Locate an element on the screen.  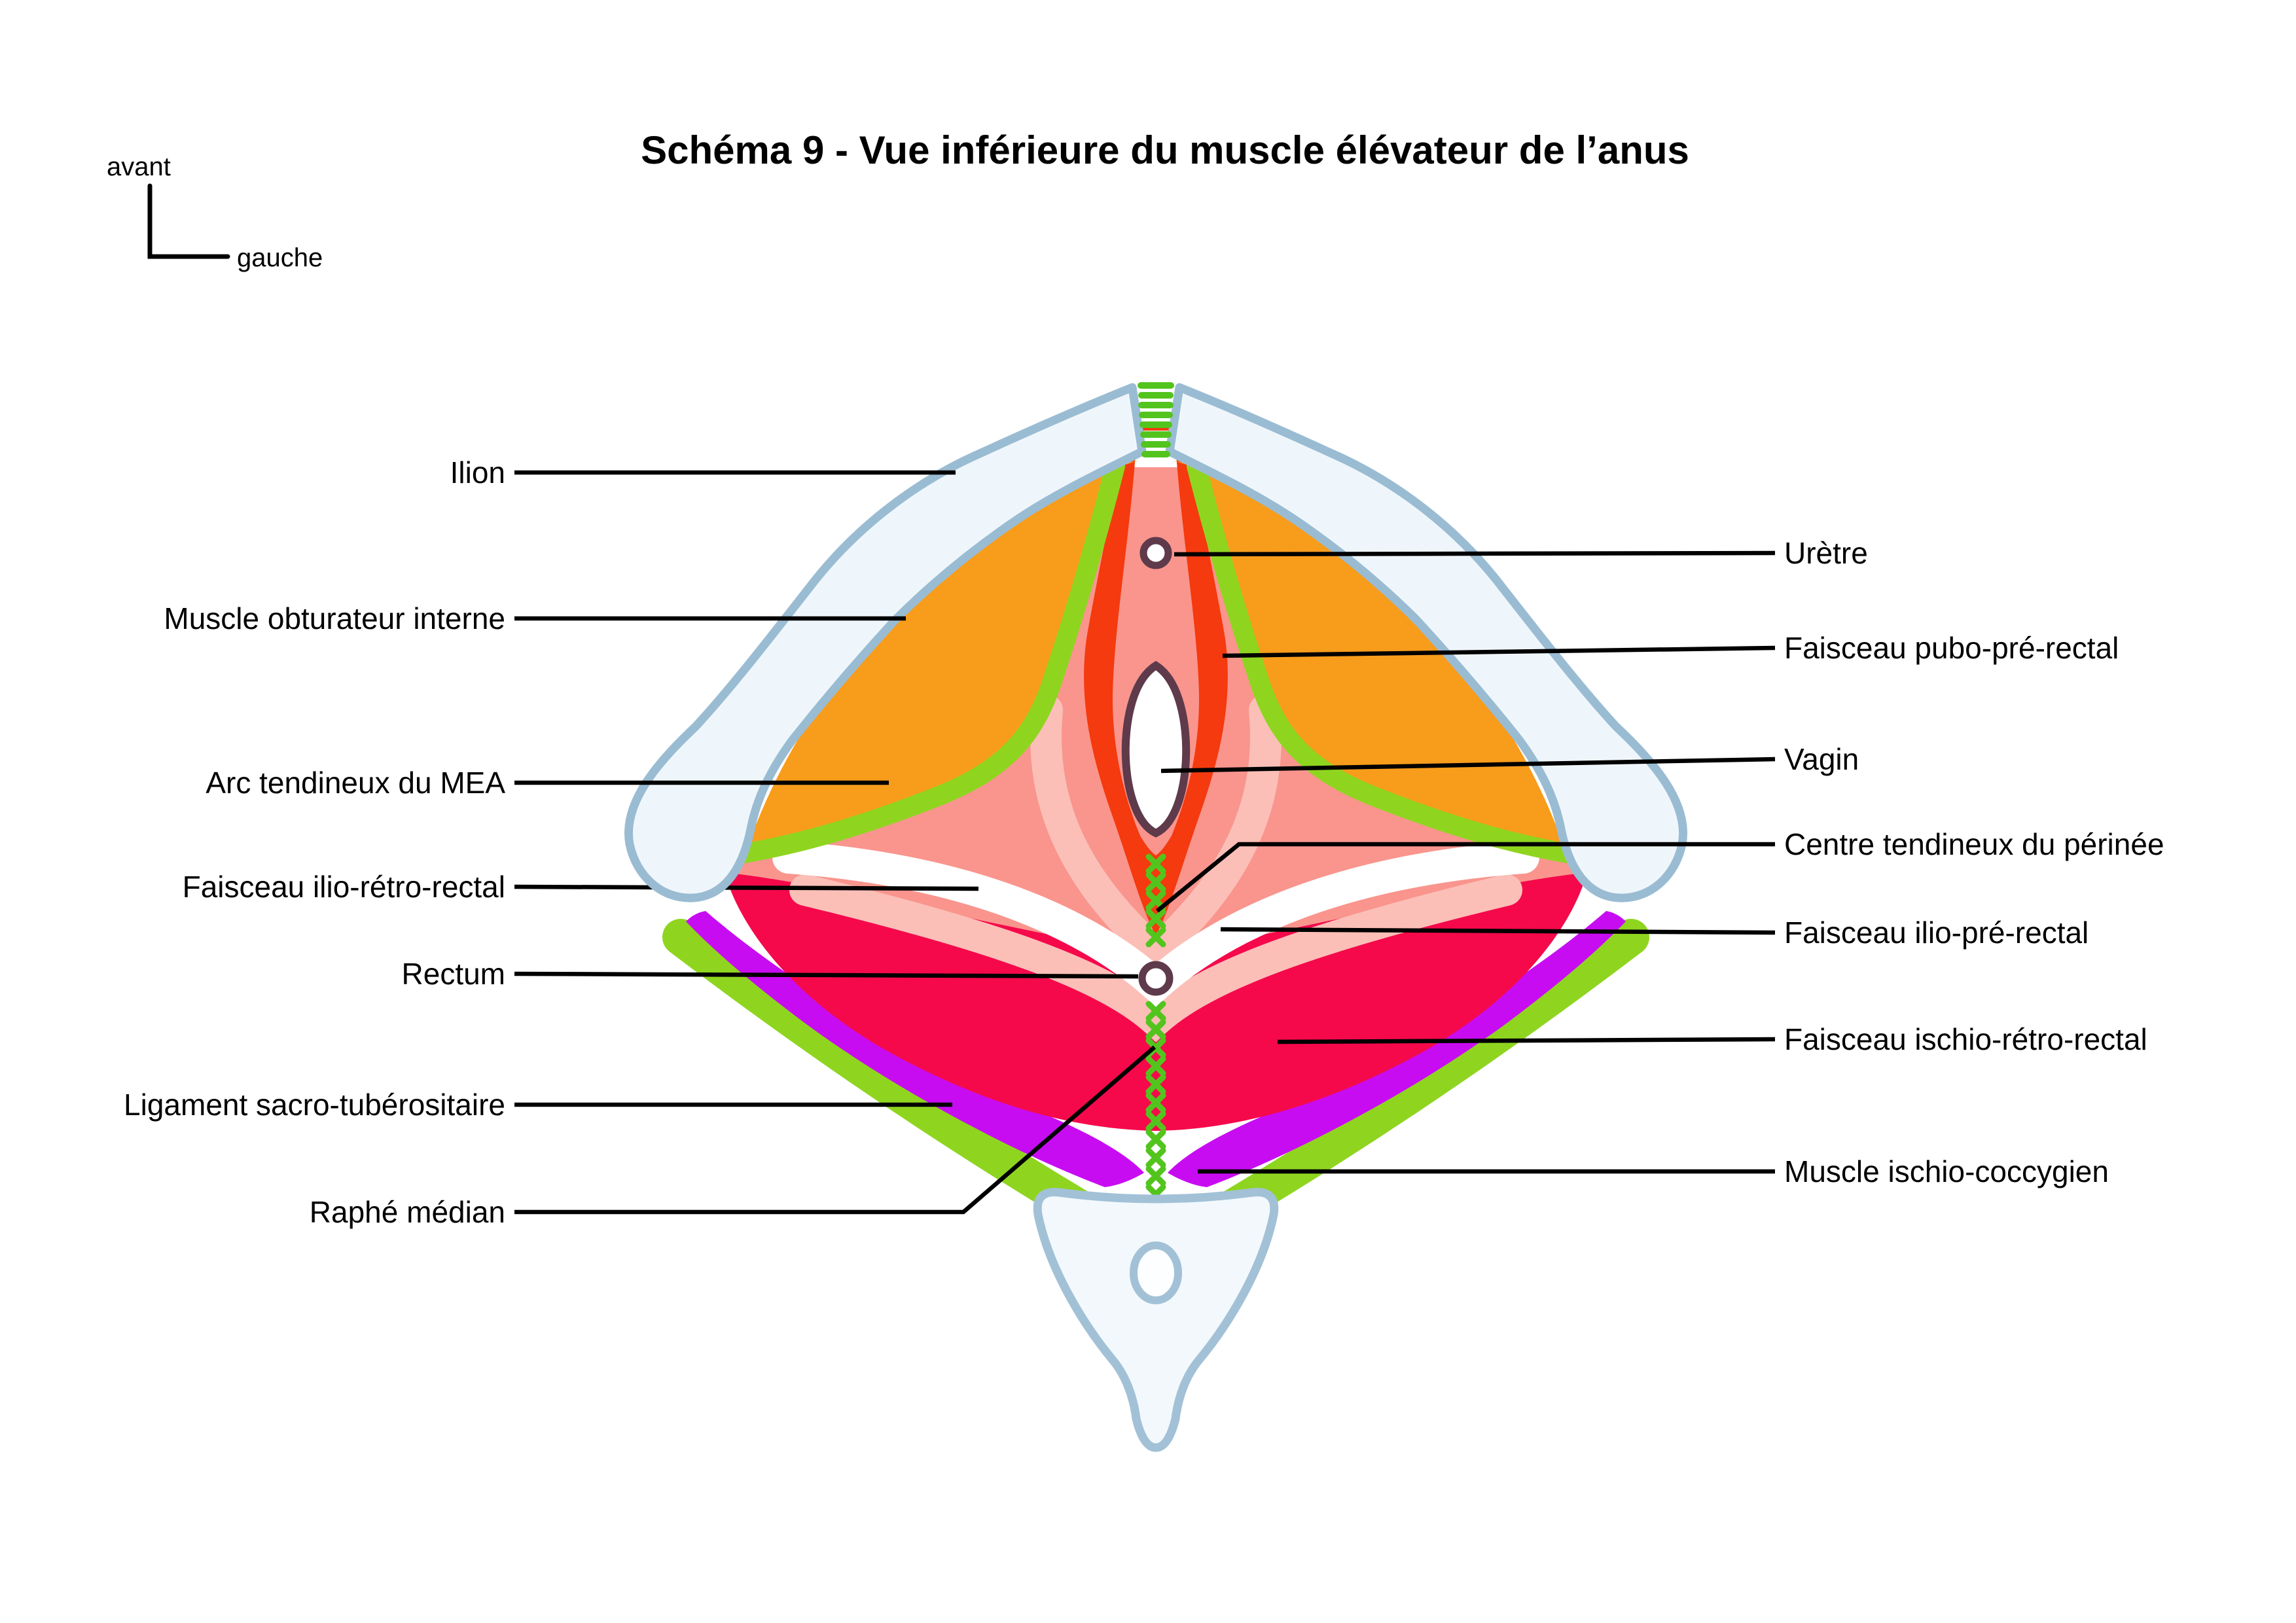
rectum-organ is located at coordinates (1156, 979).